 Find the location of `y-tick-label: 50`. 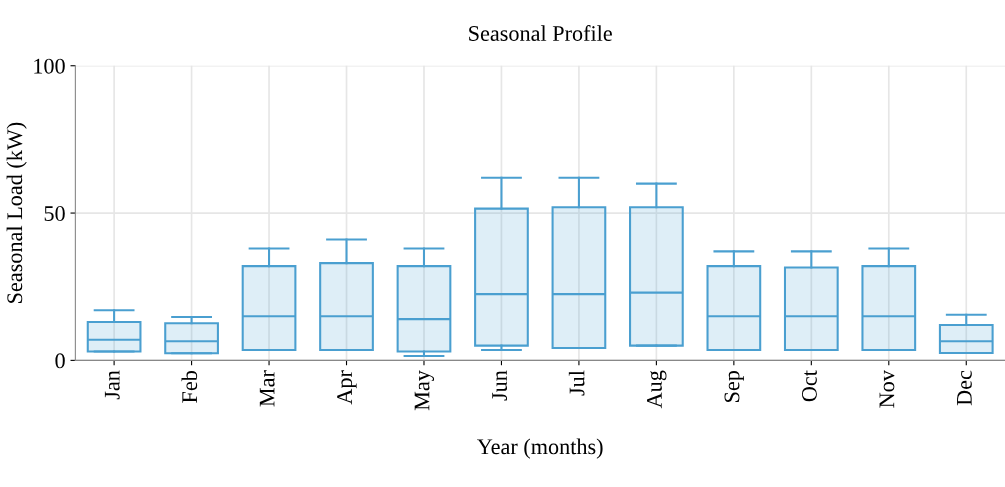

y-tick-label: 50 is located at coordinates (54, 213).